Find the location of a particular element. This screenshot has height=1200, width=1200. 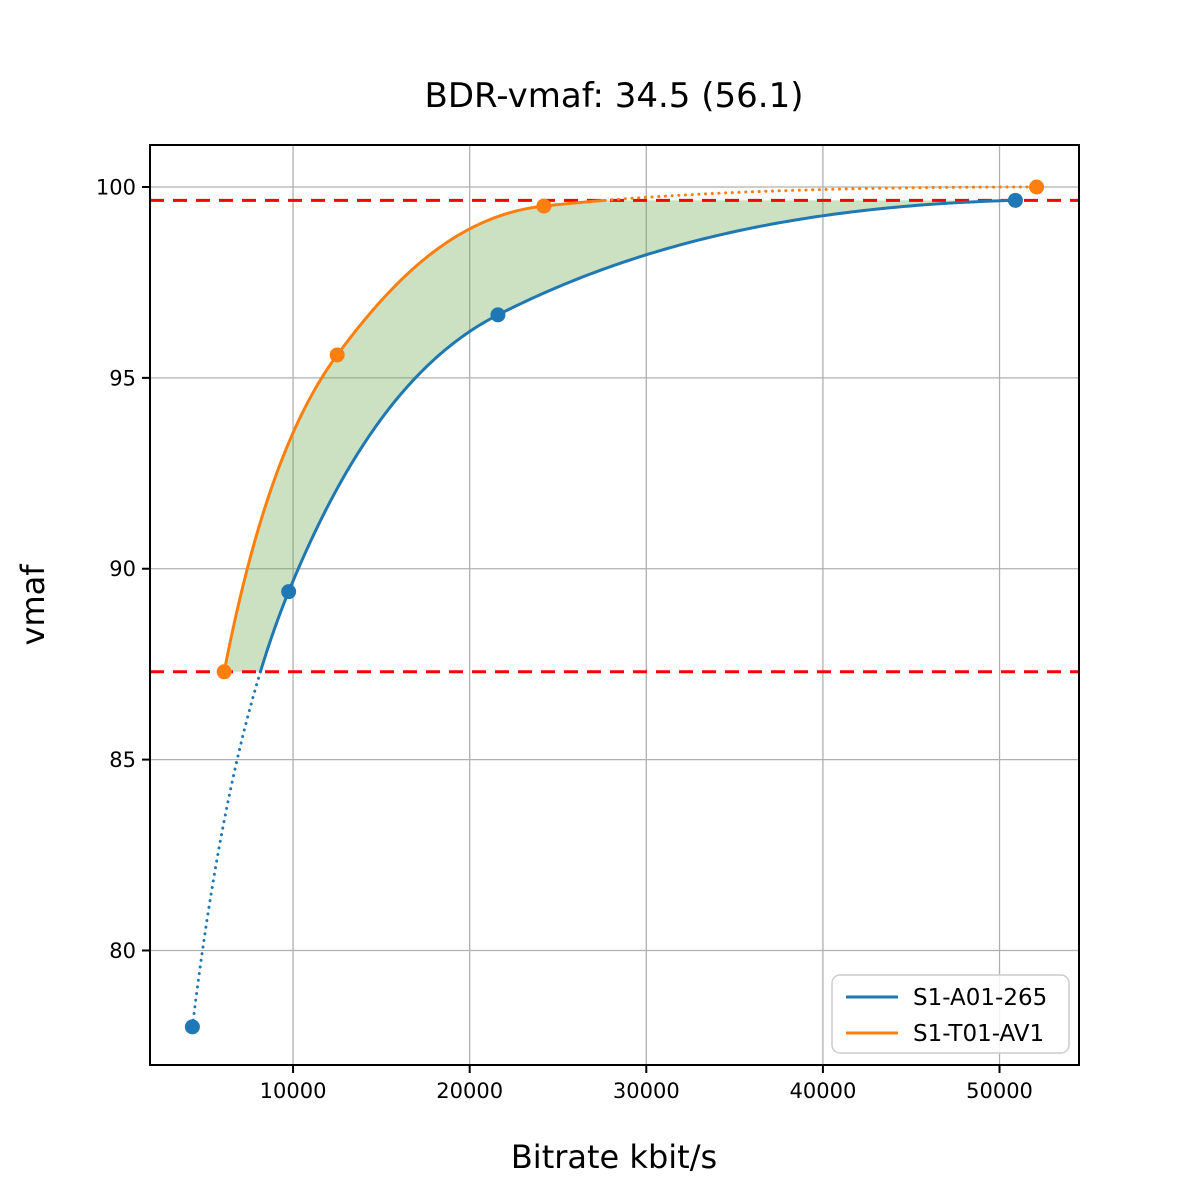

legend: S1-A01-265 S1-T01-AV1 is located at coordinates (950, 1014).